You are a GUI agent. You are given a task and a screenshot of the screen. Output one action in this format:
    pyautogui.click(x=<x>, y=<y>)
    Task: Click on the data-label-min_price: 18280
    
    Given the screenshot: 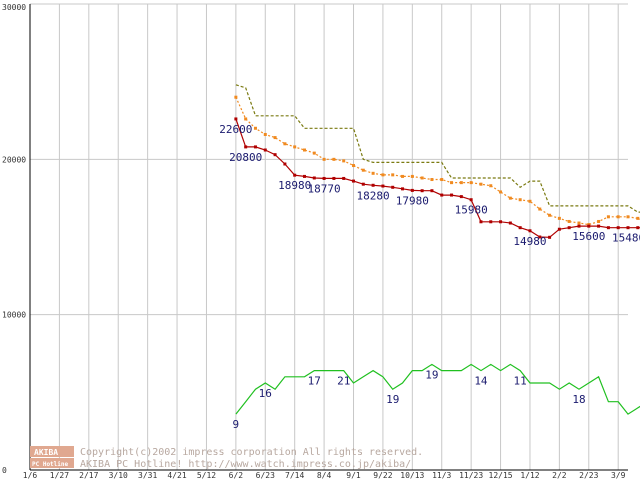 What is the action you would take?
    pyautogui.click(x=373, y=195)
    